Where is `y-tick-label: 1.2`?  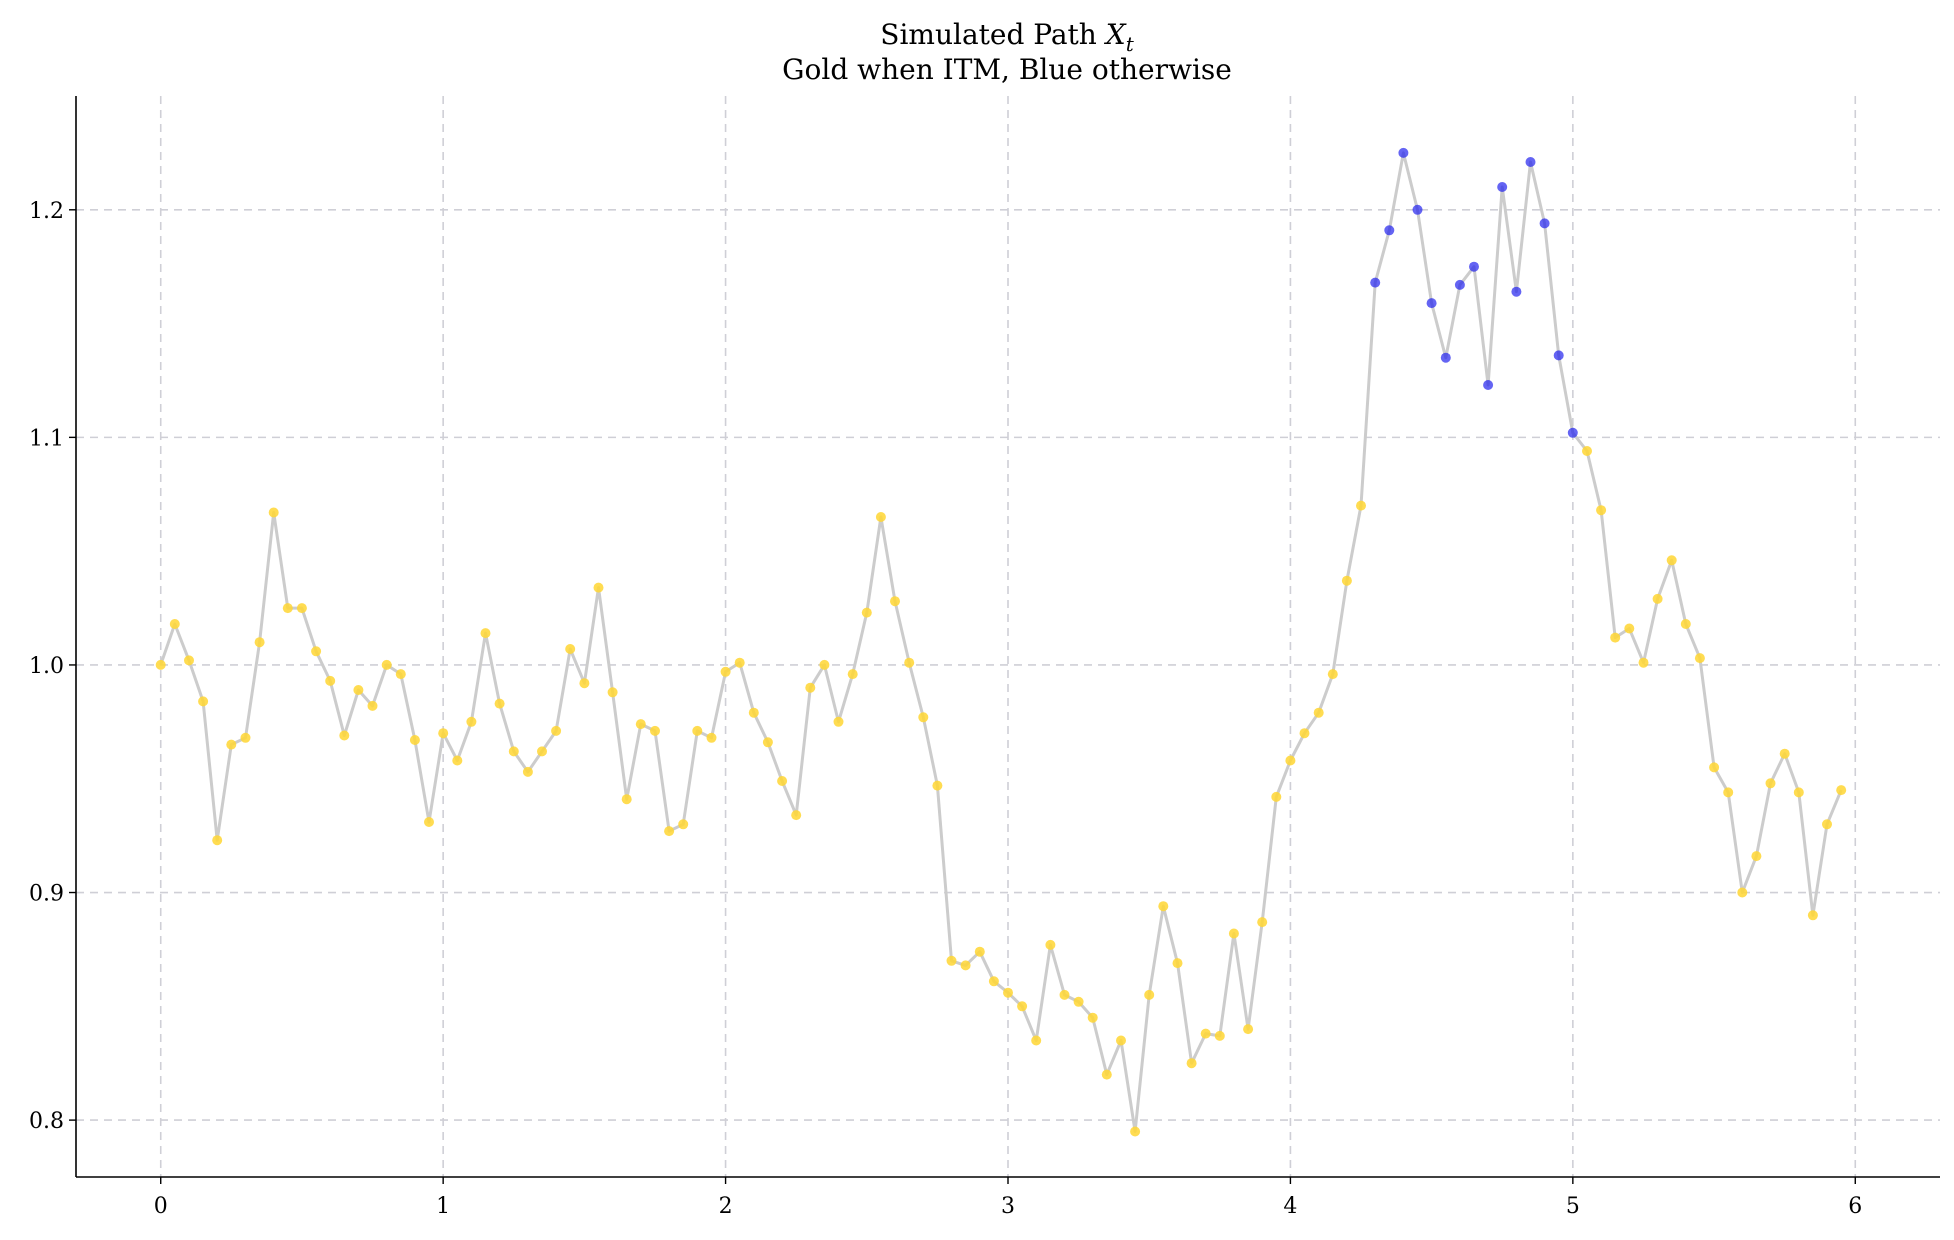
y-tick-label: 1.2 is located at coordinates (46, 211).